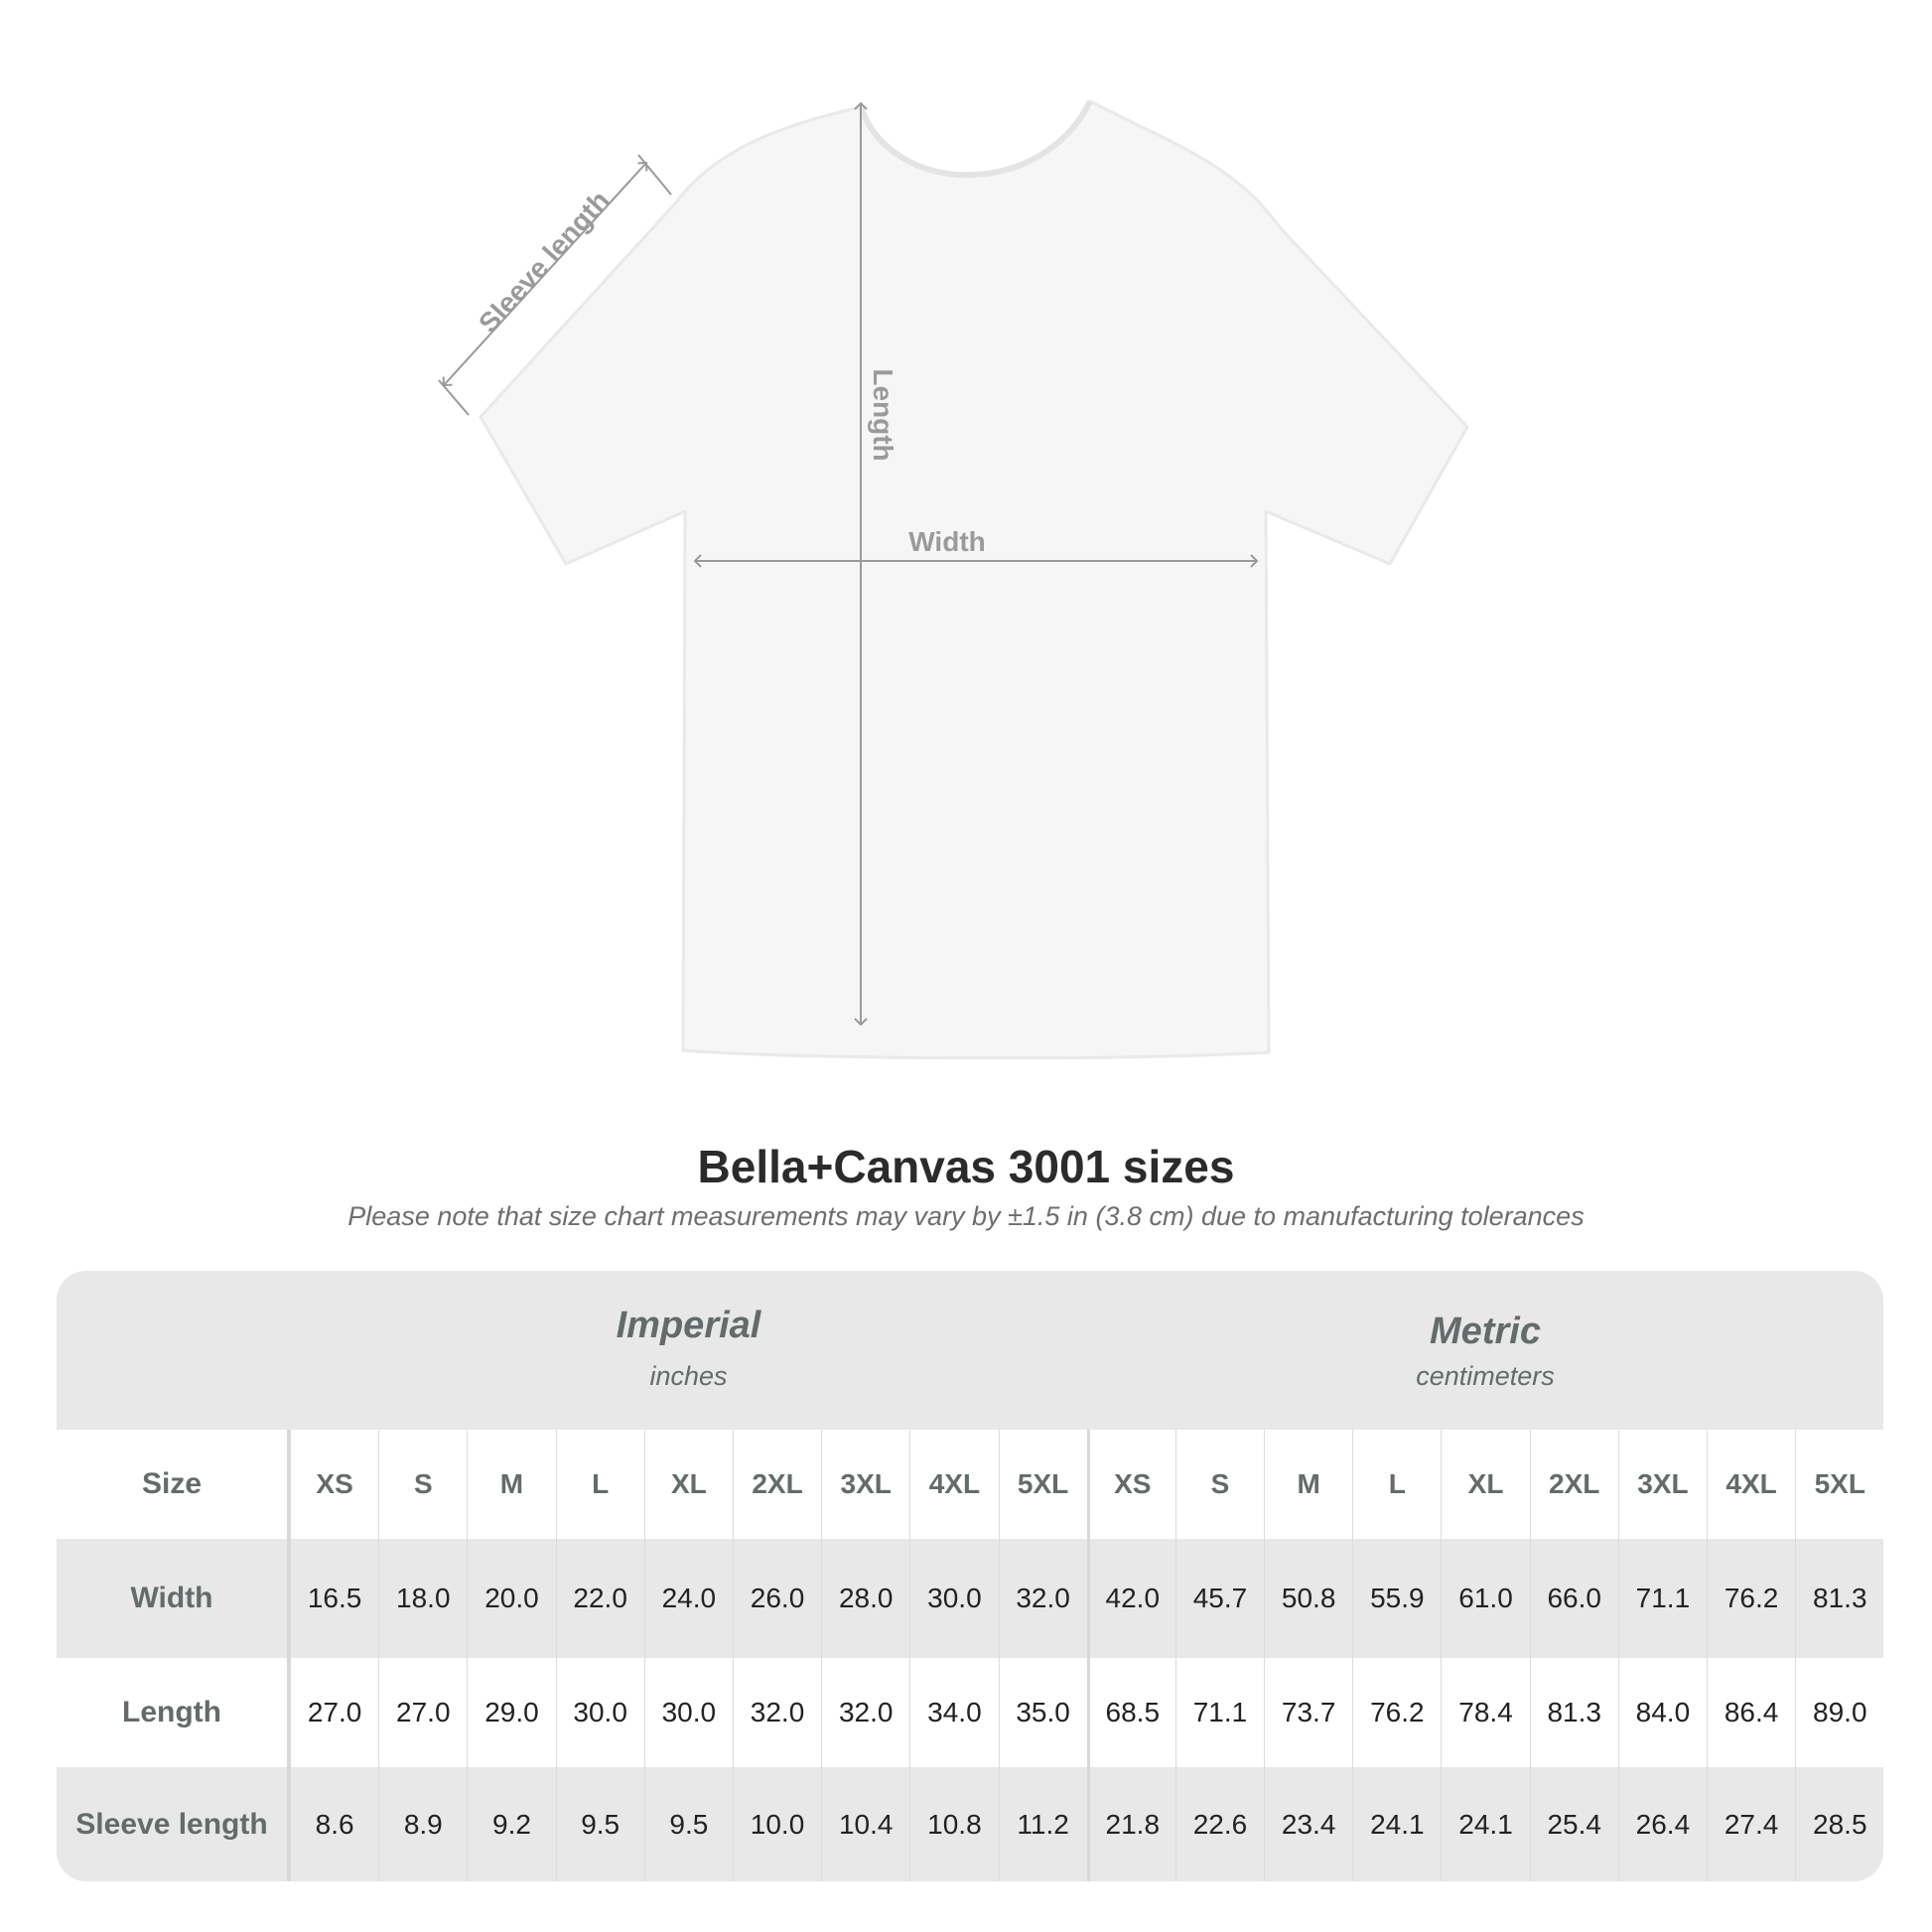 Image resolution: width=1932 pixels, height=1932 pixels. What do you see at coordinates (545, 274) in the screenshot?
I see `sleeve-arrow` at bounding box center [545, 274].